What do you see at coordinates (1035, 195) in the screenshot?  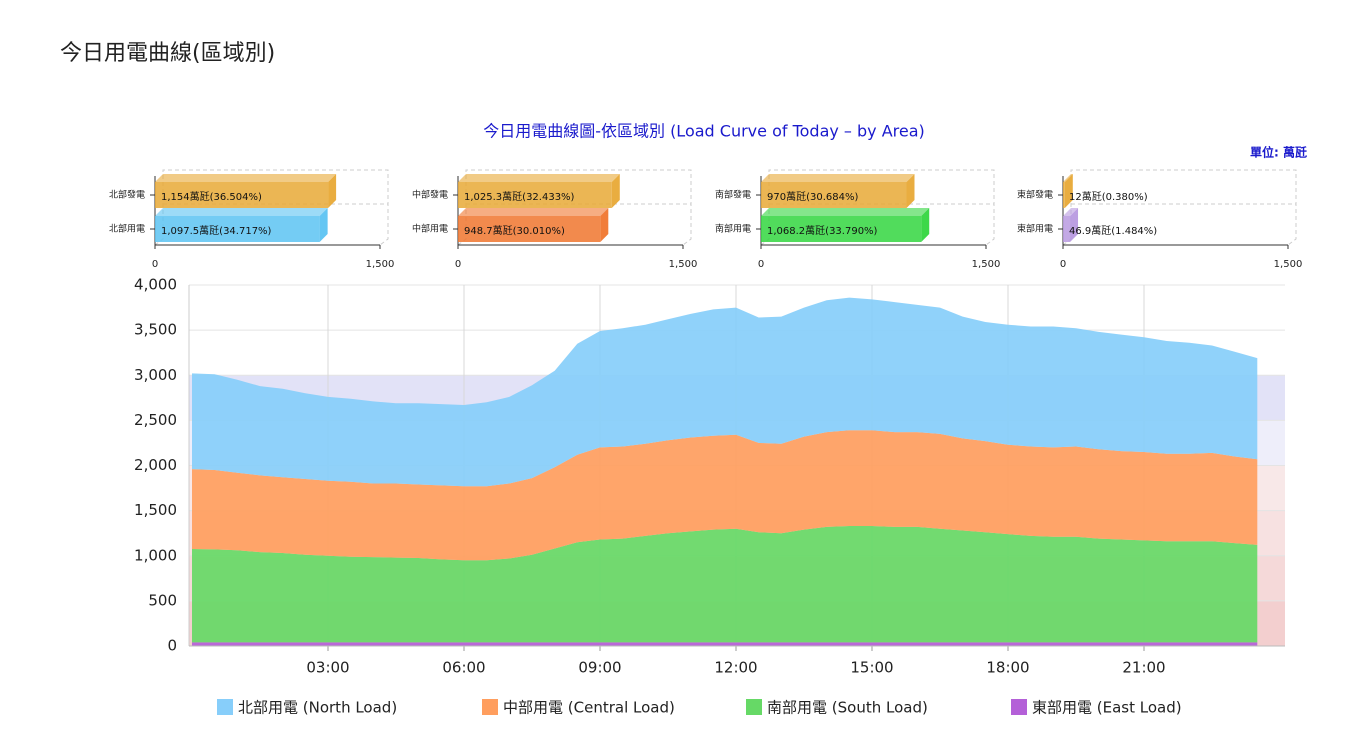 I see `y-tick-label: 東部發電` at bounding box center [1035, 195].